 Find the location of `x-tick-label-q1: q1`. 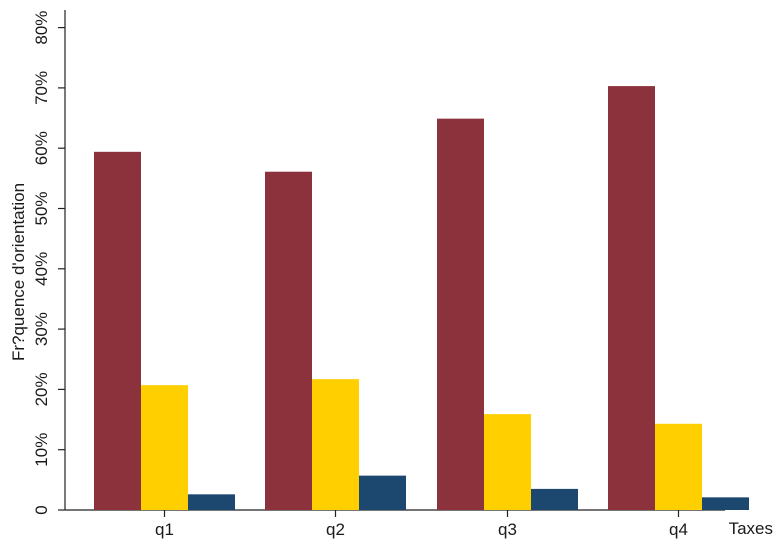

x-tick-label-q1: q1 is located at coordinates (164, 529).